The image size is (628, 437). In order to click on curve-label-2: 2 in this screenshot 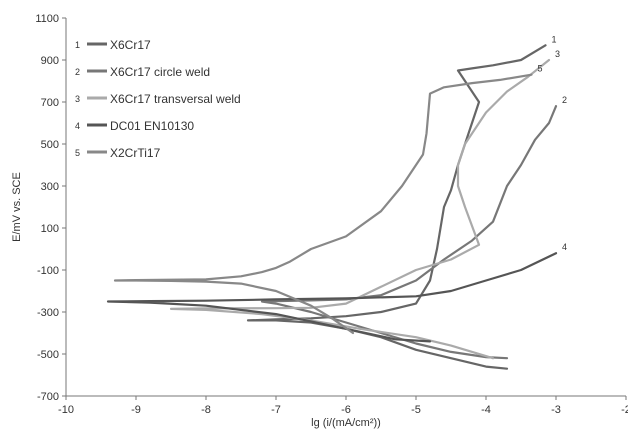, I will do `click(564, 100)`.